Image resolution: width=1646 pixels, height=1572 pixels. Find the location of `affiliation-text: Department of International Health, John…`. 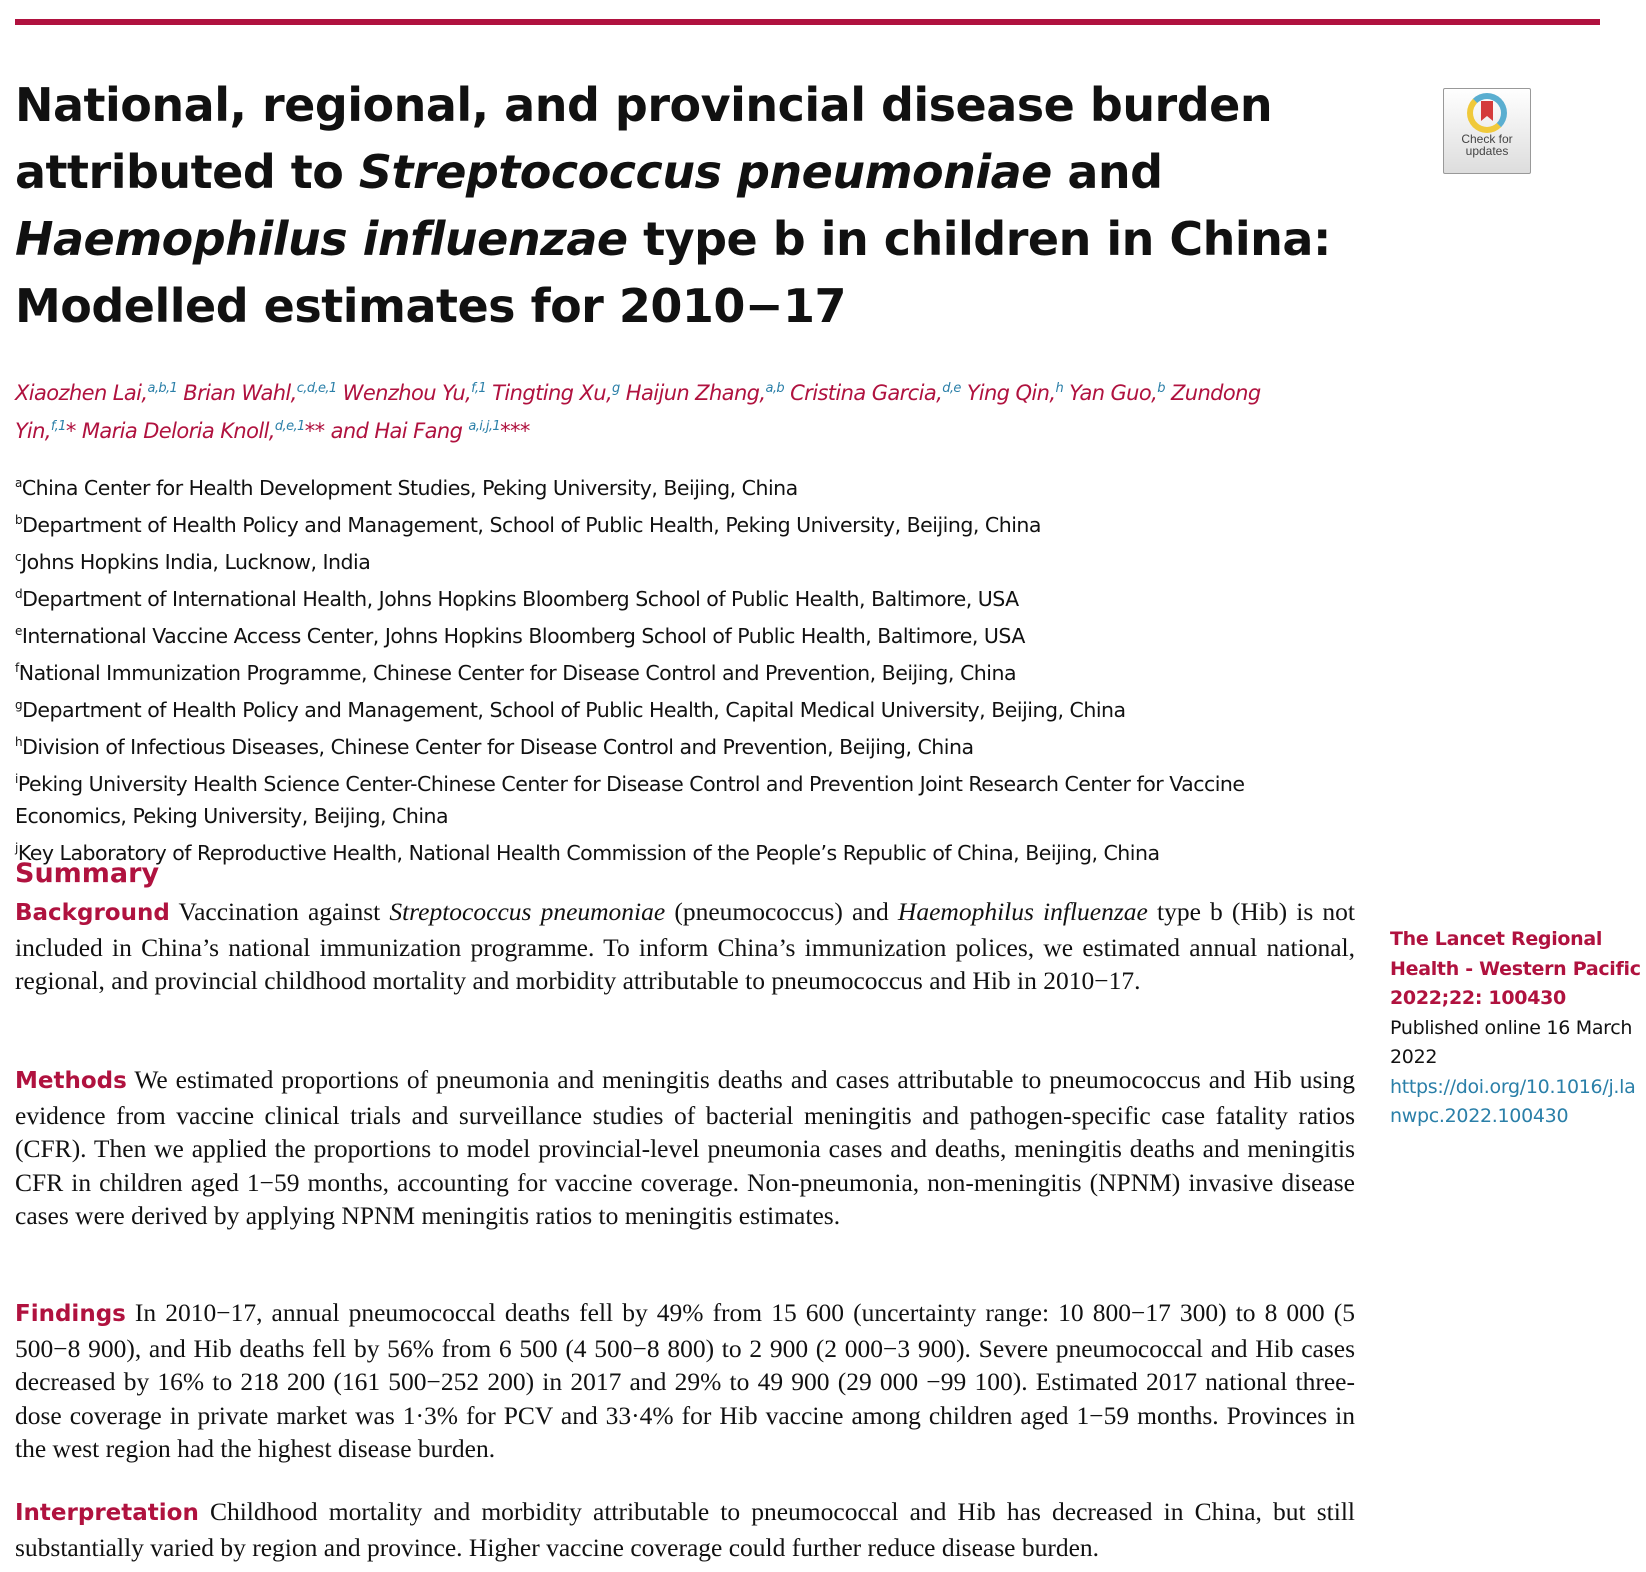

affiliation-text: Department of International Health, John… is located at coordinates (520, 598).